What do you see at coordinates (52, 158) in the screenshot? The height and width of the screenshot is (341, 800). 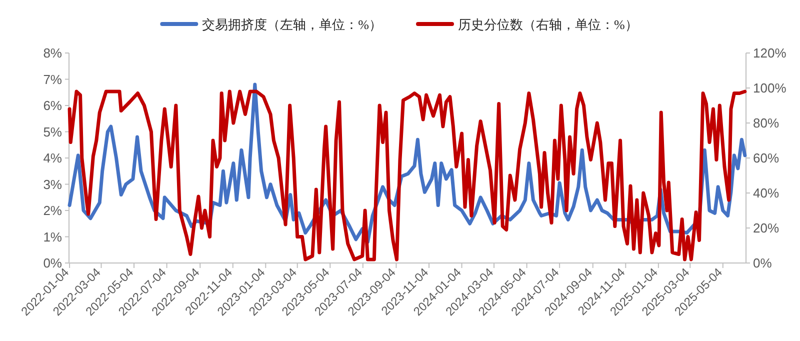 I see `y-tick-label: 4%` at bounding box center [52, 158].